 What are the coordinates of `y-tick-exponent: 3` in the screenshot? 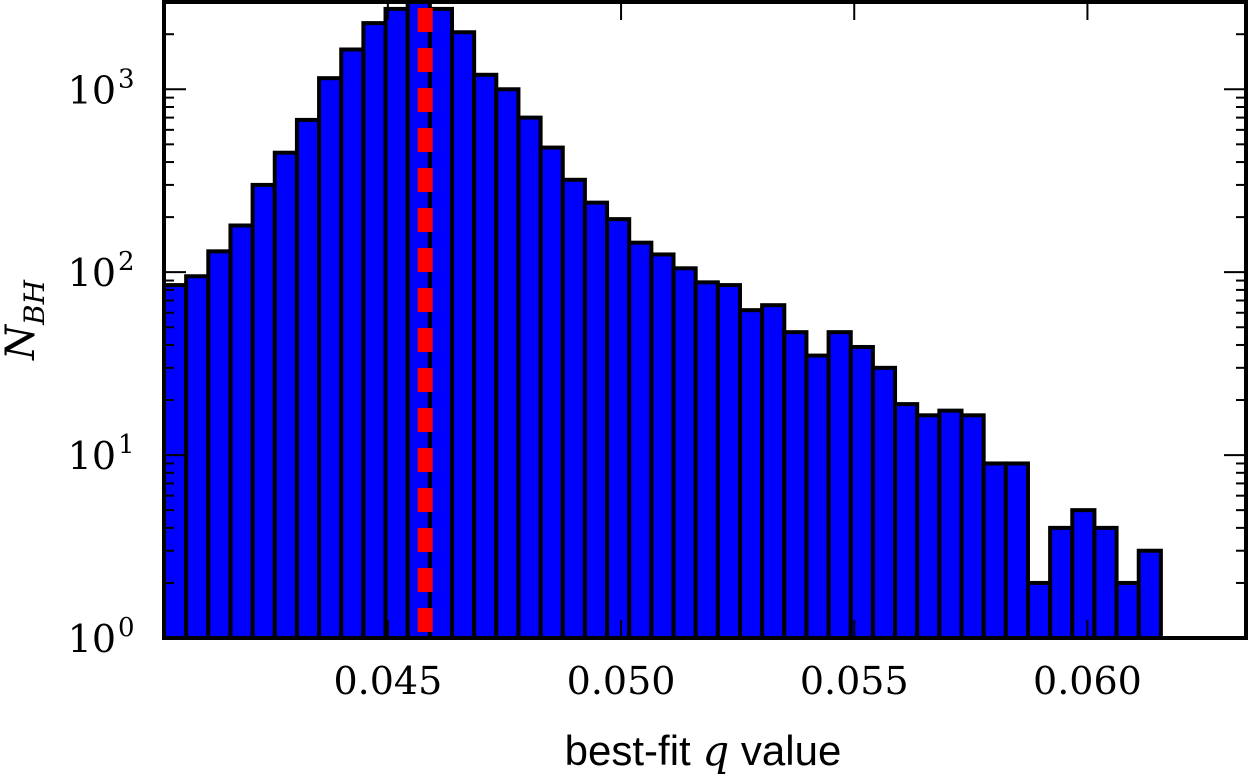 It's located at (126, 79).